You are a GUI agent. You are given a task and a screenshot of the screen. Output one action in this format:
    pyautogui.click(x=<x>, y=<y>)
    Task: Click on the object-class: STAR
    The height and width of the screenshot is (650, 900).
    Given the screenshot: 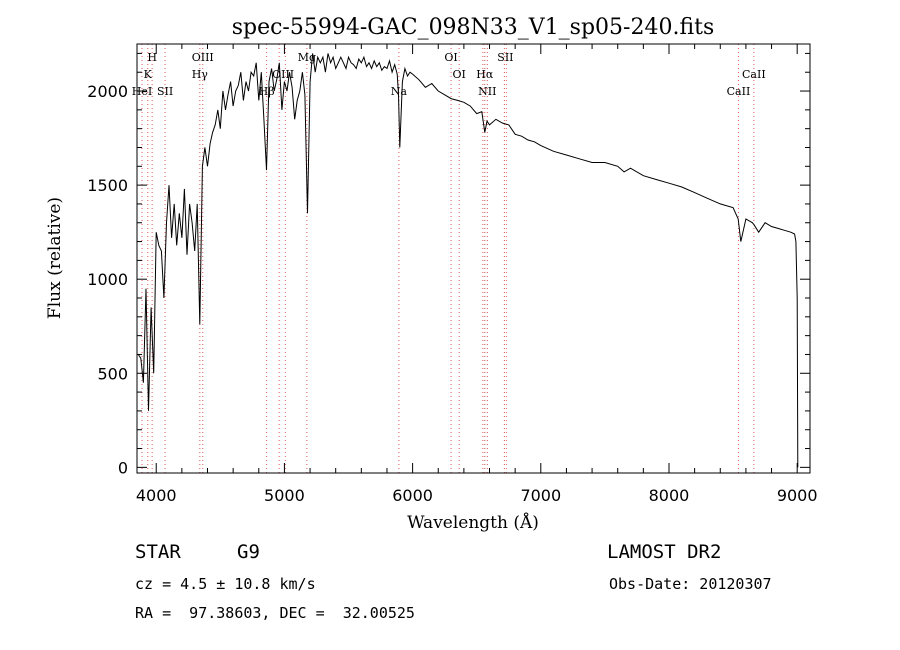 What is the action you would take?
    pyautogui.click(x=158, y=552)
    